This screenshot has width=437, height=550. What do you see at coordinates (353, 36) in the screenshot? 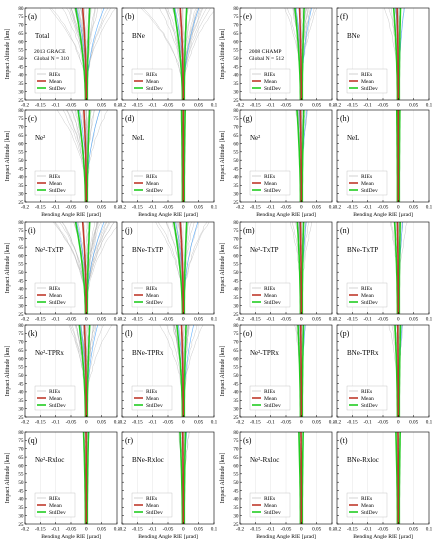
I see `panel-title: BNe` at bounding box center [353, 36].